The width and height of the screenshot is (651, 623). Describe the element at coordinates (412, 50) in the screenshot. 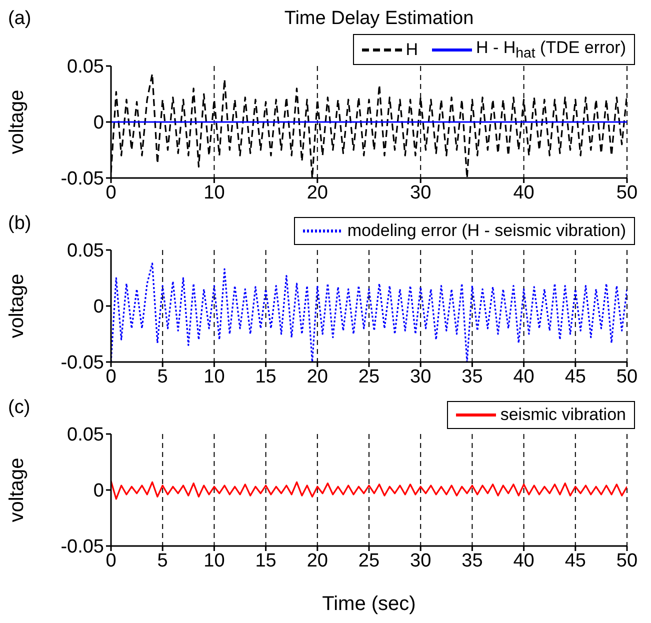

I see `legend-label: H` at that location.